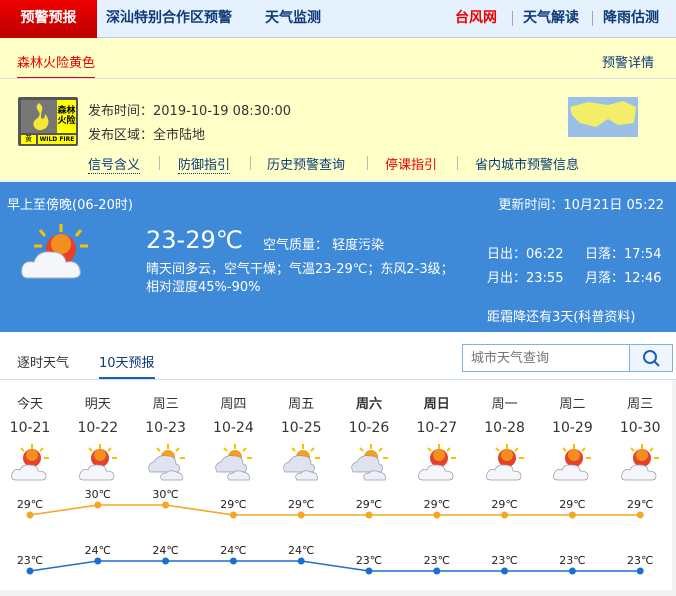 This screenshot has height=596, width=676. Describe the element at coordinates (551, 18) in the screenshot. I see `nav-weather-analysis: 天气解读` at that location.